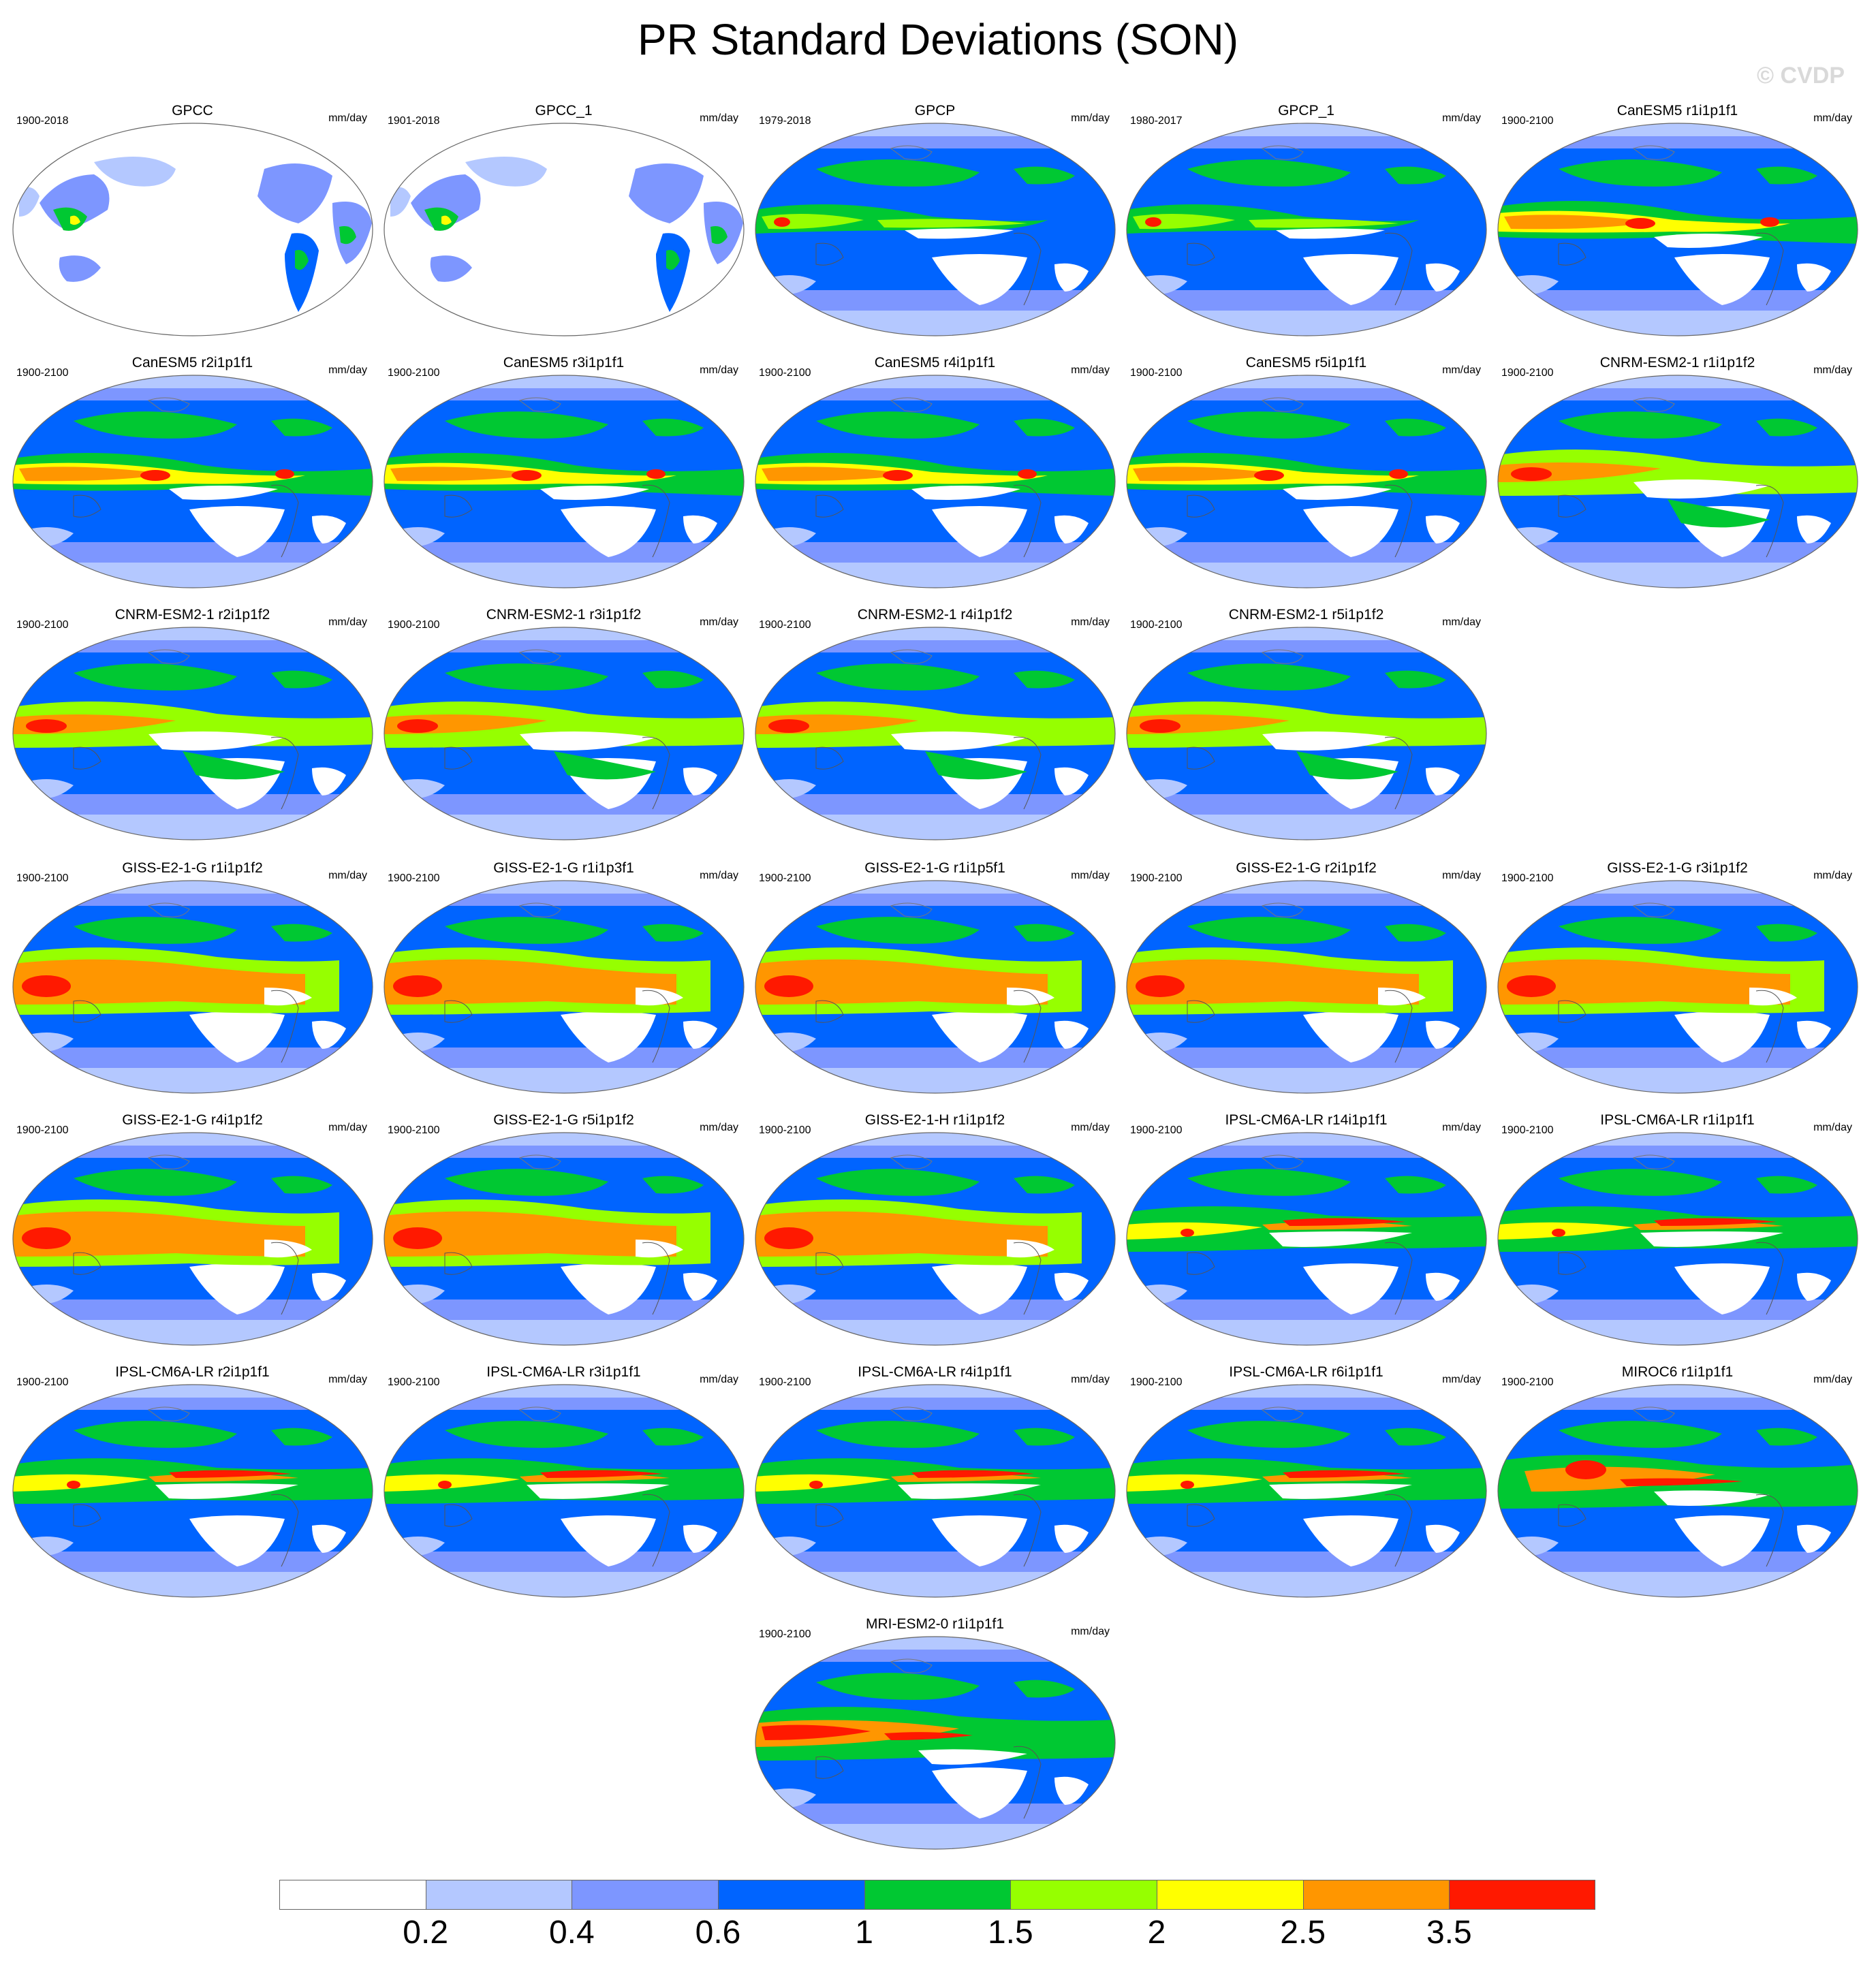 This screenshot has height=1969, width=1876. What do you see at coordinates (837, 474) in the screenshot?
I see `itcz-hot-core` at bounding box center [837, 474].